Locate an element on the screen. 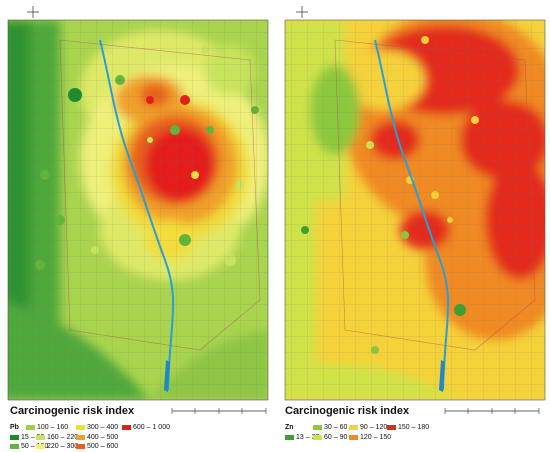 The width and height of the screenshot is (550, 452). legend-element-label: Pb is located at coordinates (14, 427).